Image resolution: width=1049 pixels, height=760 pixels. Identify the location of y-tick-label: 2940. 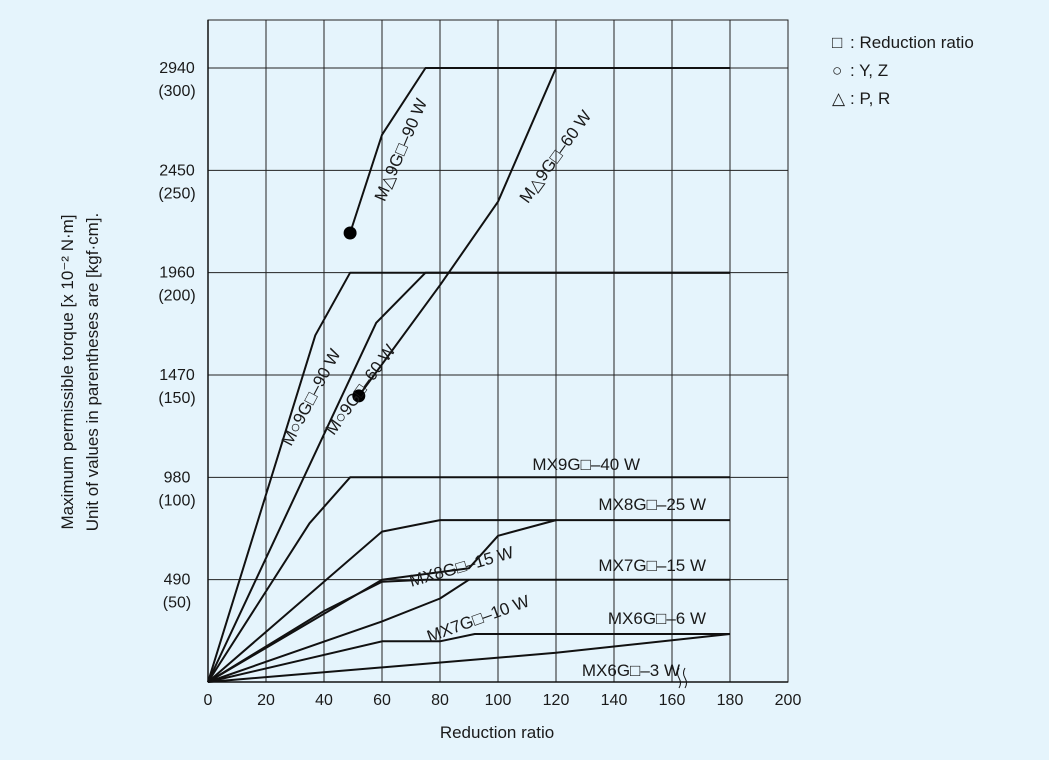
(177, 68).